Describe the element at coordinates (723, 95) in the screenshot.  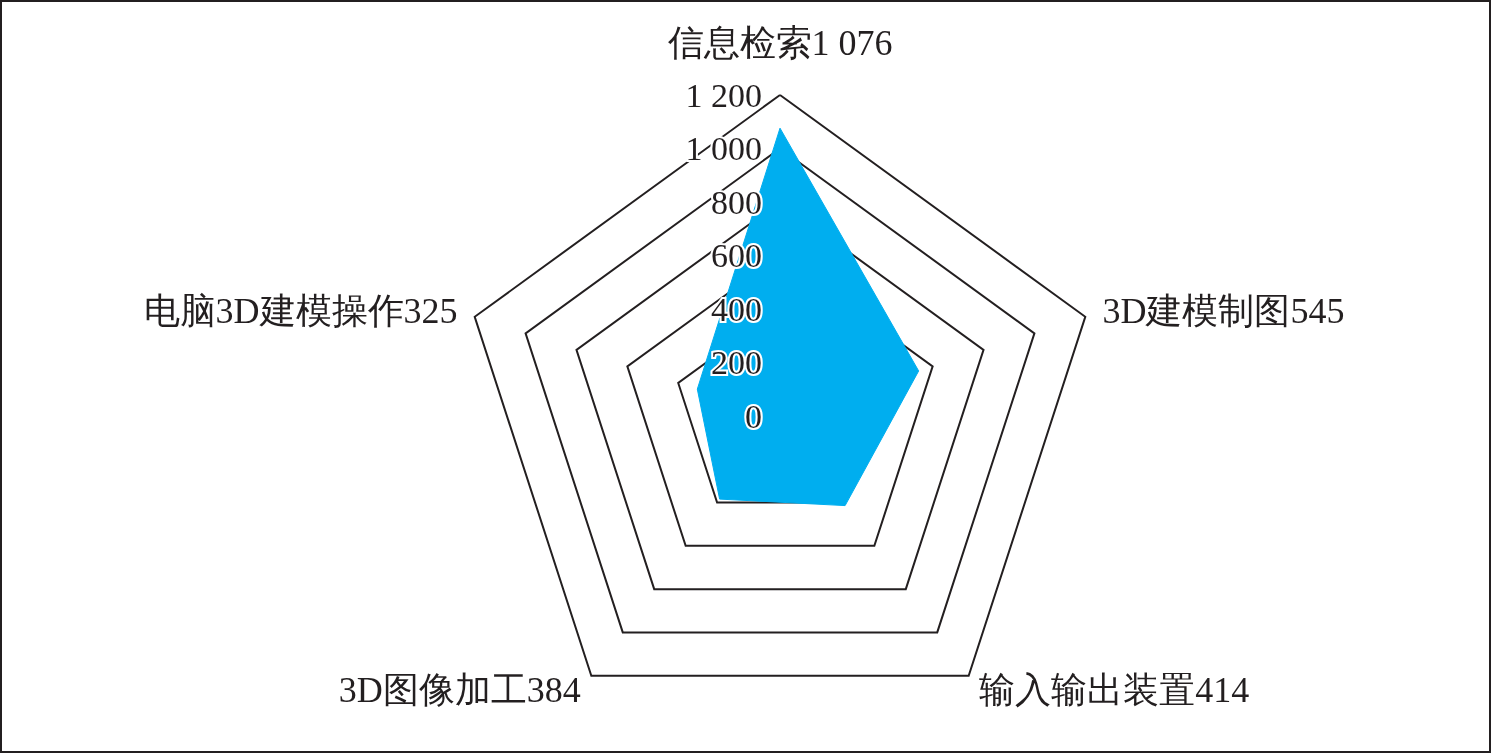
I see `y-tick-label: 1 200` at that location.